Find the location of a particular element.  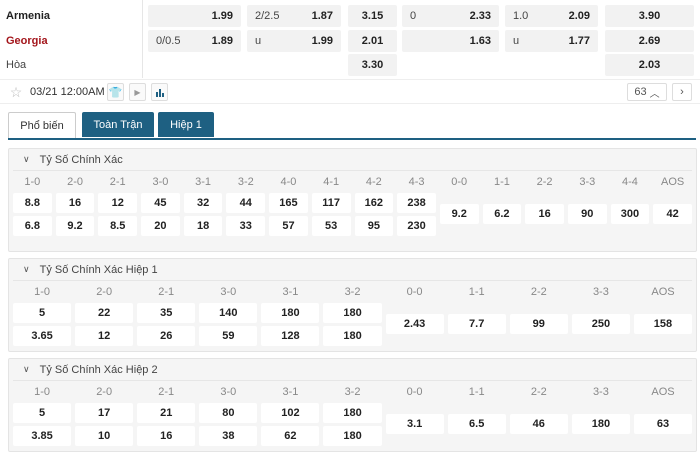

chevron-right-icon: › is located at coordinates (682, 92).